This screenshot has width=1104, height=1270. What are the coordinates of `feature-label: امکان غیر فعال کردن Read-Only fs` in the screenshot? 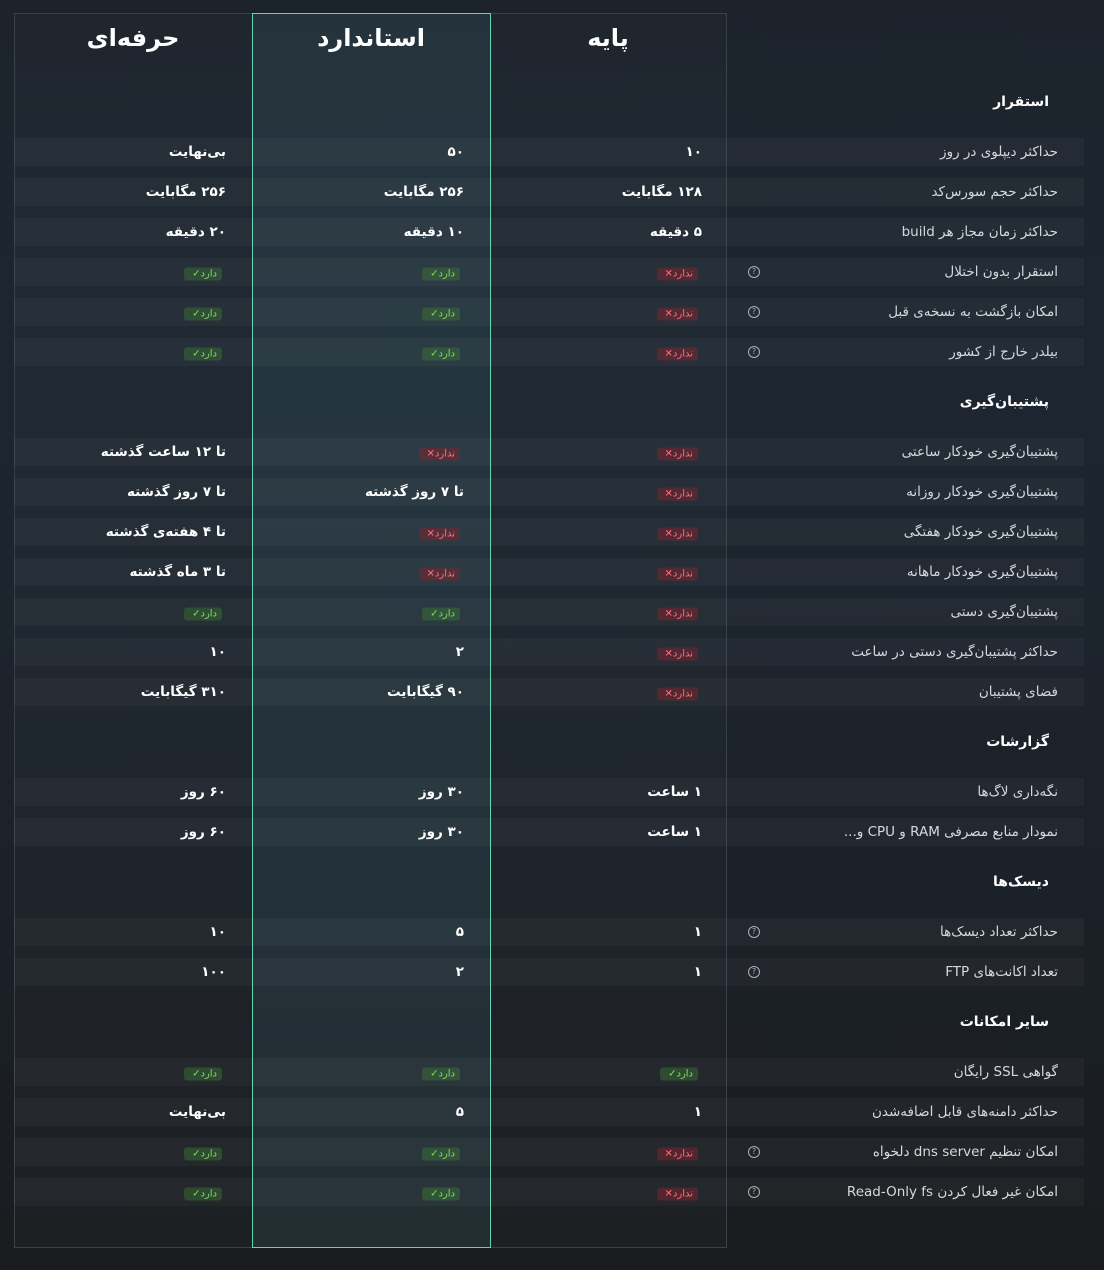 It's located at (952, 1192).